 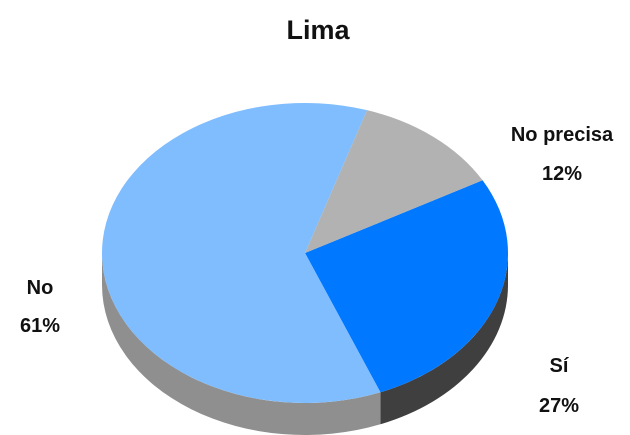 I want to click on slice-label-no: No, so click(x=40, y=288).